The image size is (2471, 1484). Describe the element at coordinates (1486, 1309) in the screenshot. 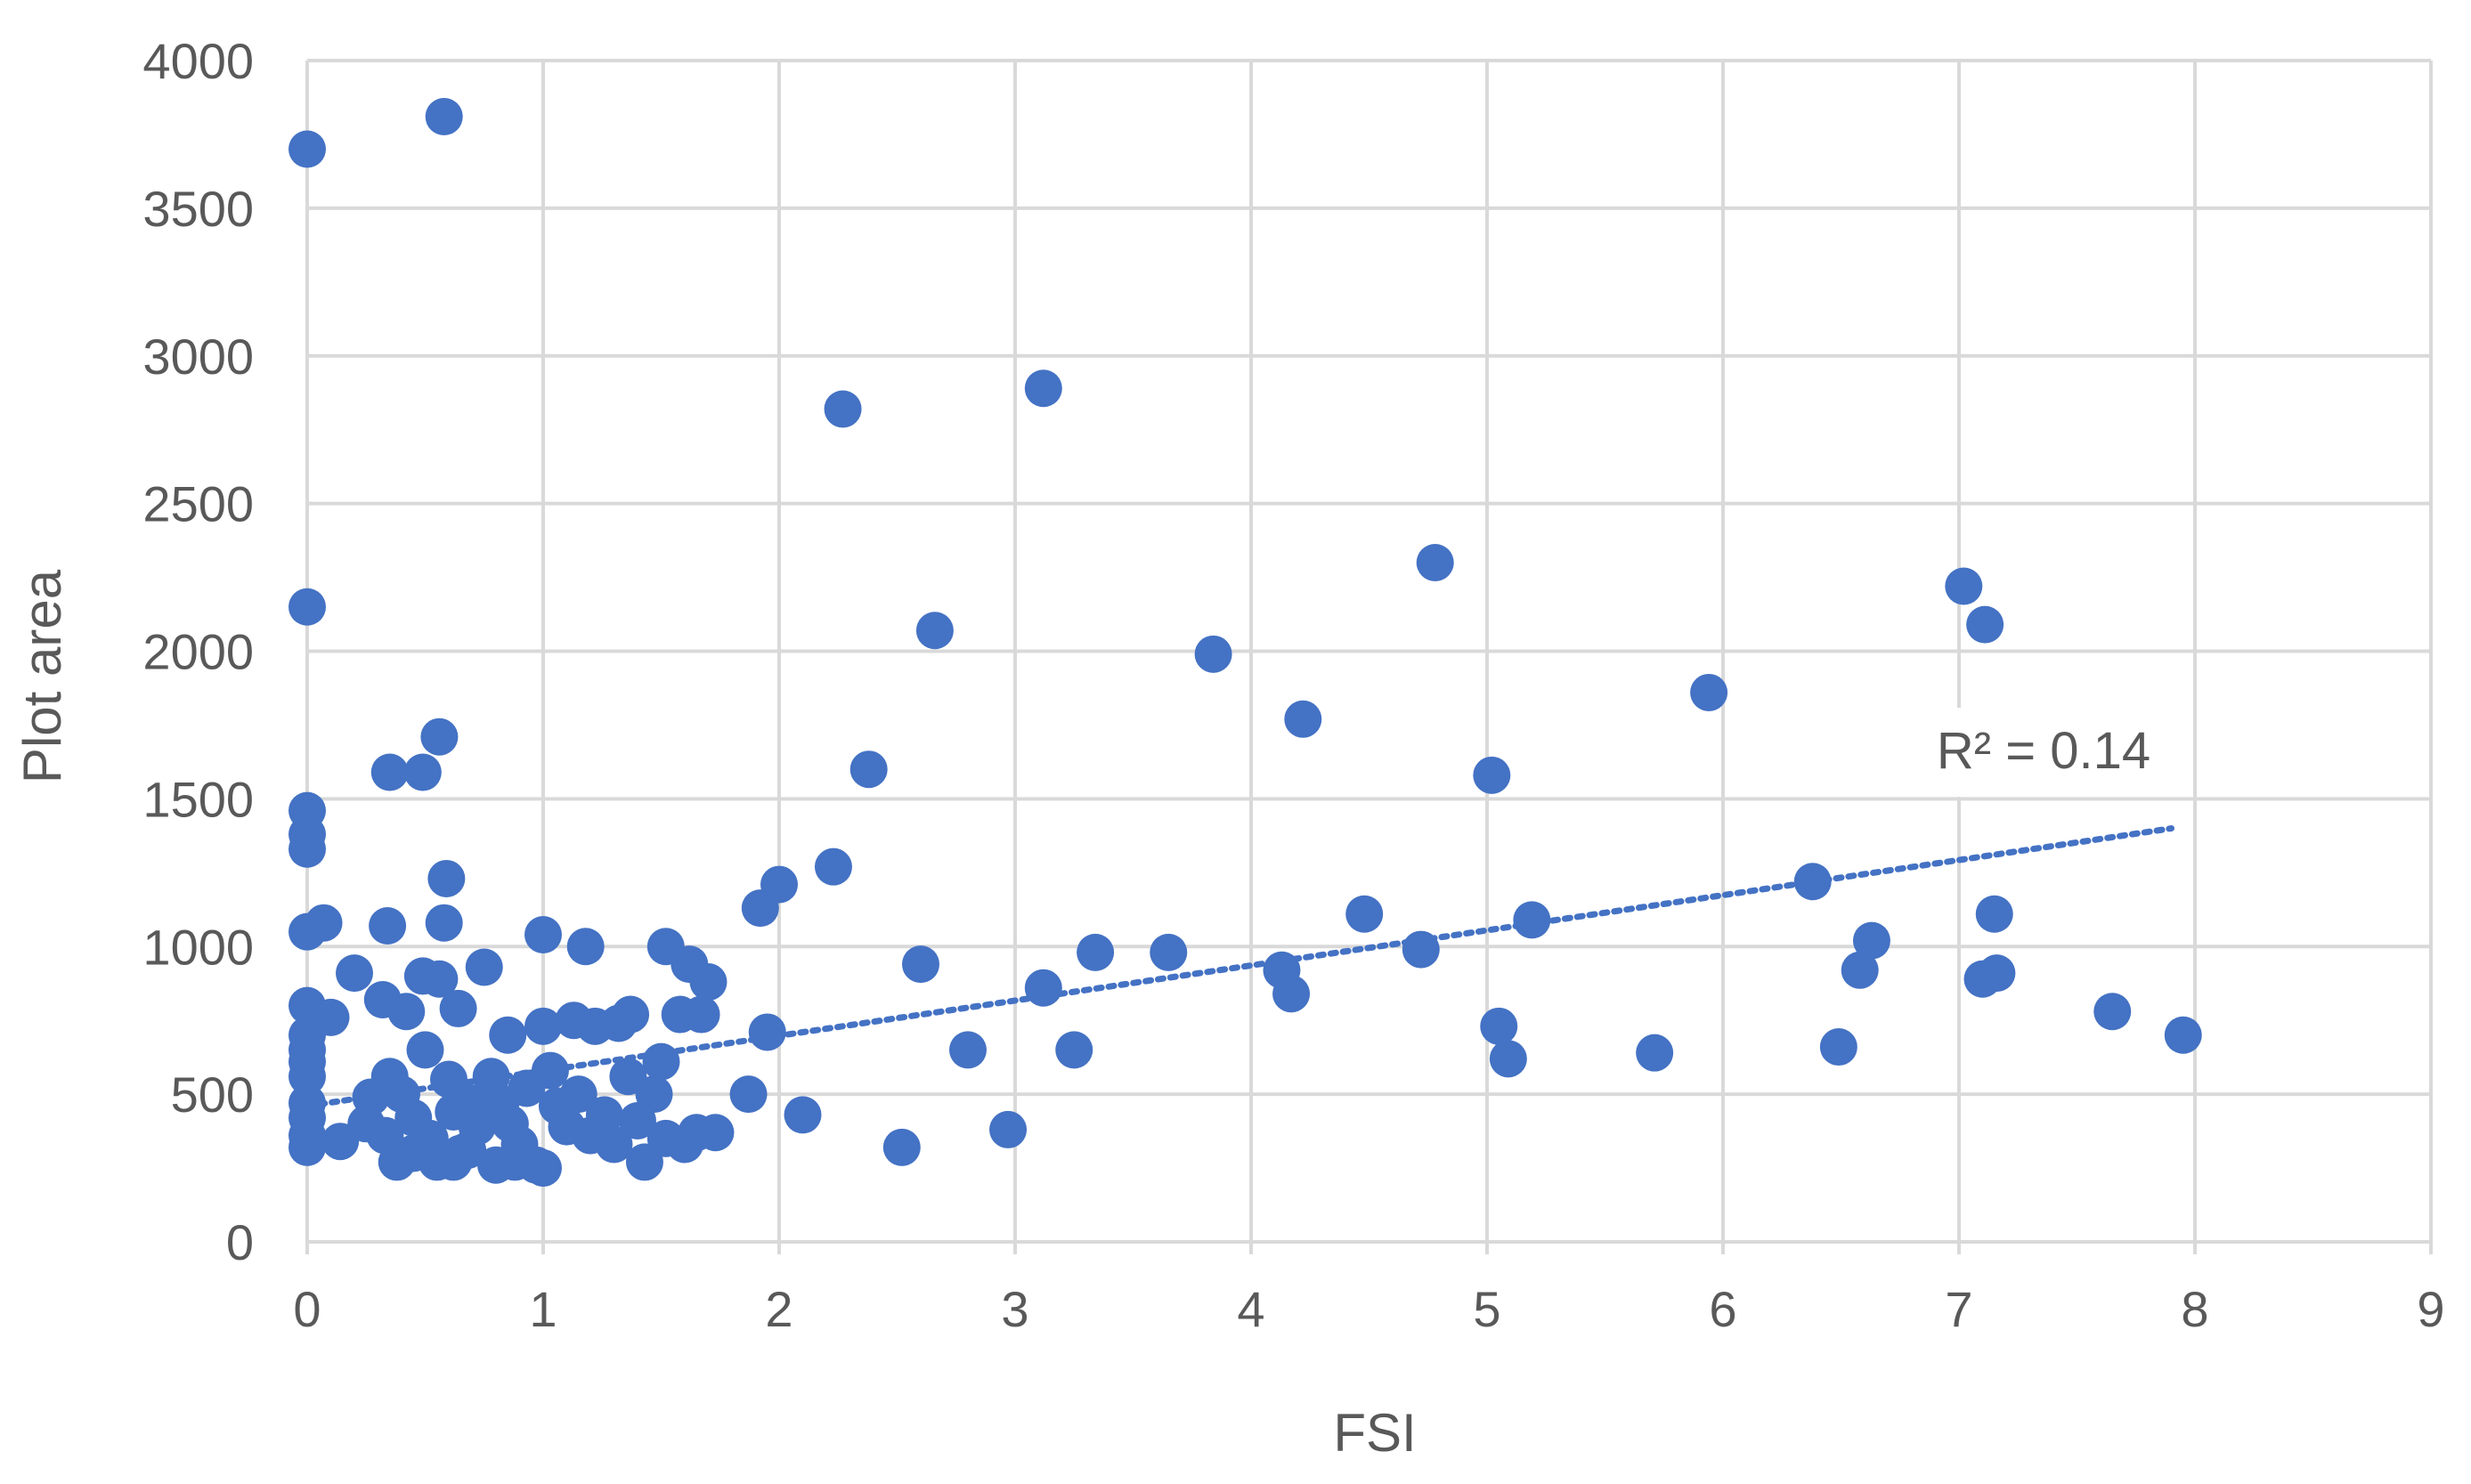

I see `x-tick-label: 5` at that location.